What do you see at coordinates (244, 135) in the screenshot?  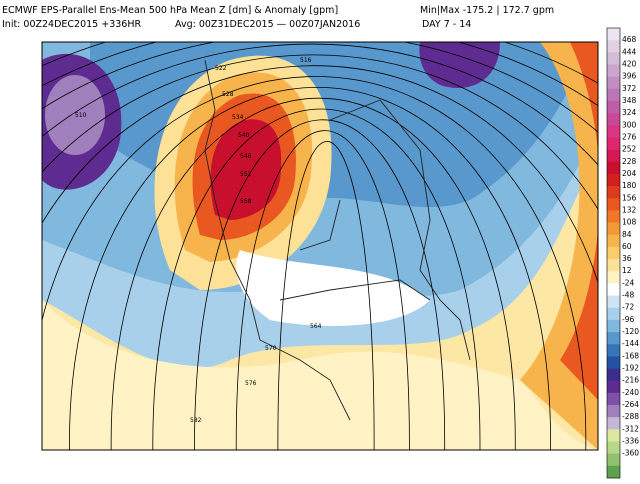 I see `contour-label: 540` at bounding box center [244, 135].